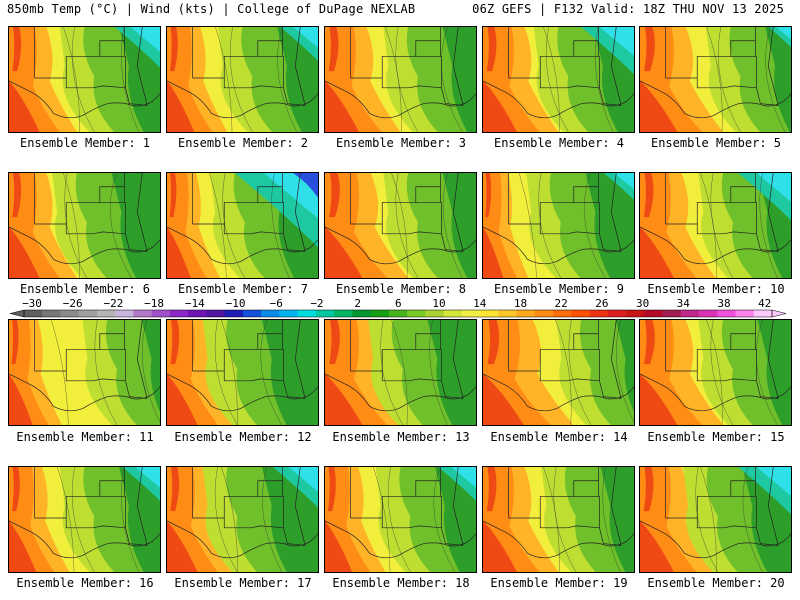 This screenshot has height=600, width=800. I want to click on ensemble-member-label: Ensemble Member: 14, so click(559, 437).